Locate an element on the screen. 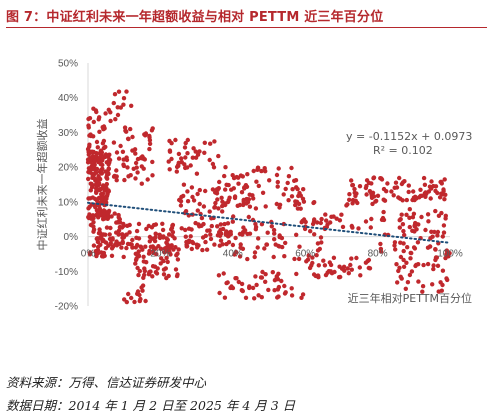 This screenshot has width=493, height=416. y-axis-label: 中证红利未来一年超额收益 is located at coordinates (42, 185).